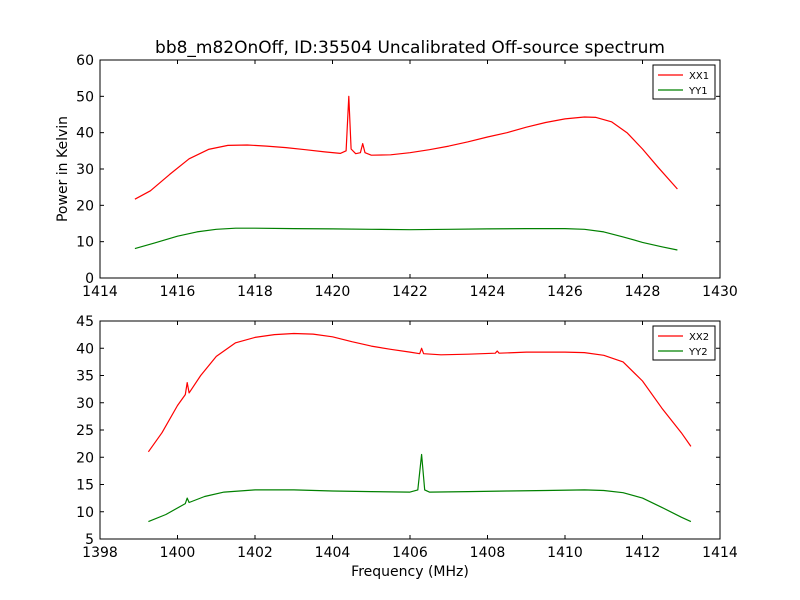 The image size is (800, 600). Describe the element at coordinates (565, 553) in the screenshot. I see `x-tick-label: 1410` at that location.